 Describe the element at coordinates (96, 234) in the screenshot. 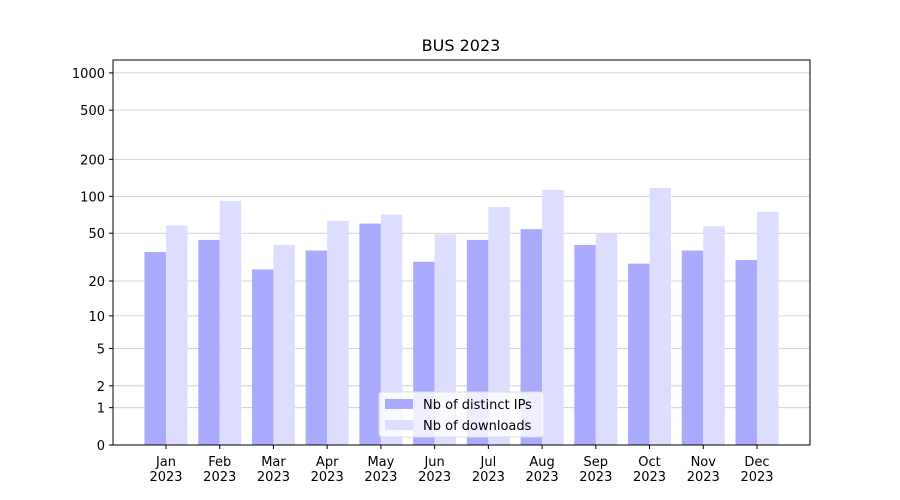

I see `y-tick-label: 50` at that location.